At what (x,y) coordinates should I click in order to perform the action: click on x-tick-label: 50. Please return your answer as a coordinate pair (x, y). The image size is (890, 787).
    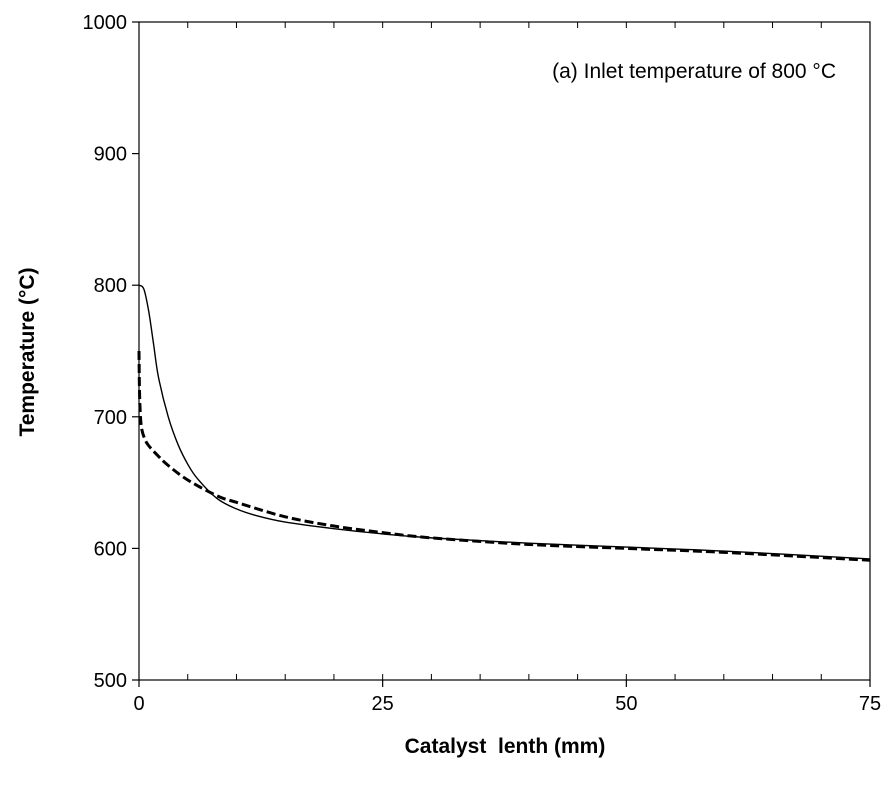
    Looking at the image, I should click on (626, 704).